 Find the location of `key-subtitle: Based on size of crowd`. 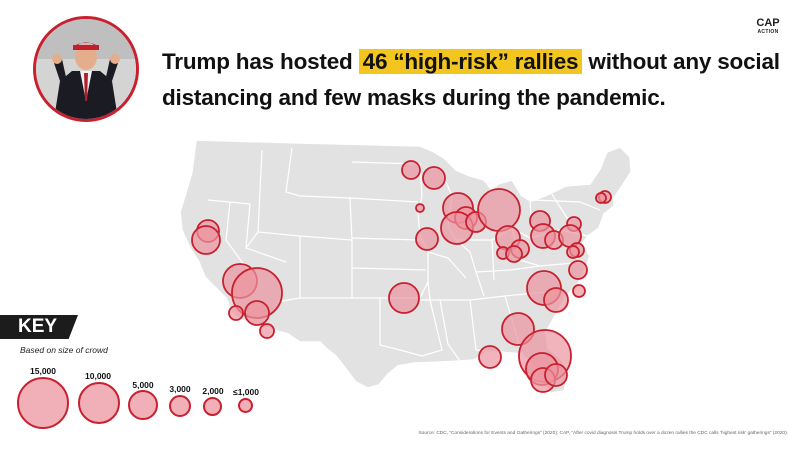

key-subtitle: Based on size of crowd is located at coordinates (64, 350).